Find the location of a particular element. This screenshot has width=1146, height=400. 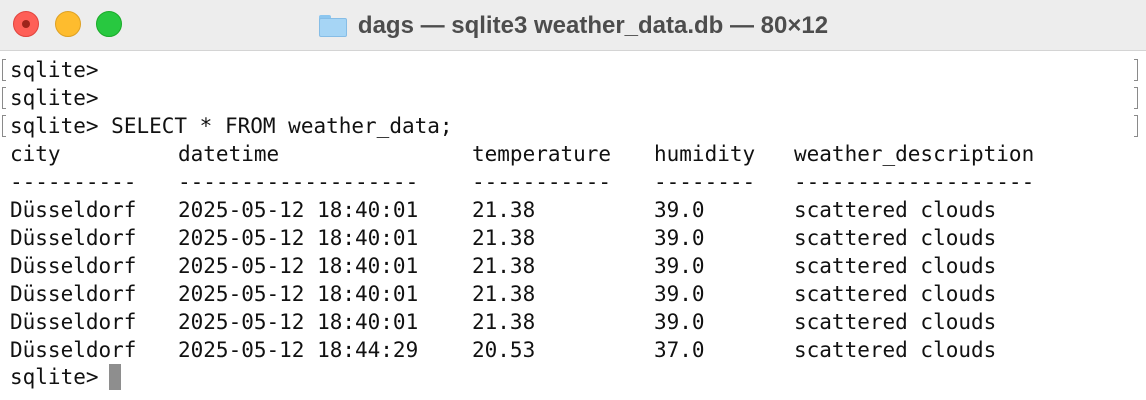

cell-humidity: 37.0 is located at coordinates (679, 350).